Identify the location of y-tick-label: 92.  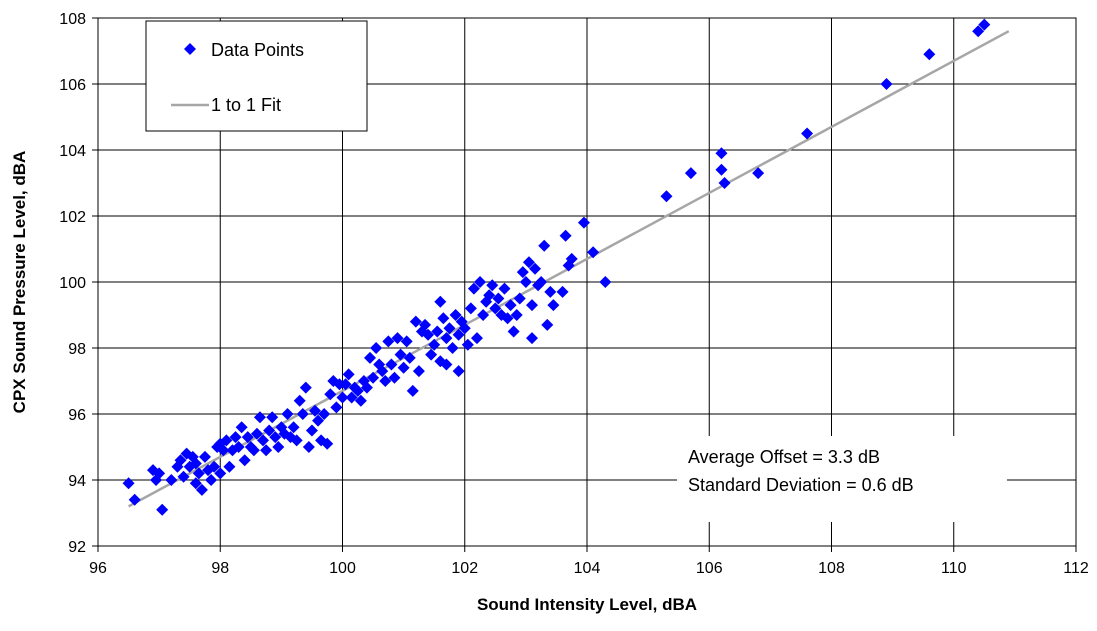
(77, 547).